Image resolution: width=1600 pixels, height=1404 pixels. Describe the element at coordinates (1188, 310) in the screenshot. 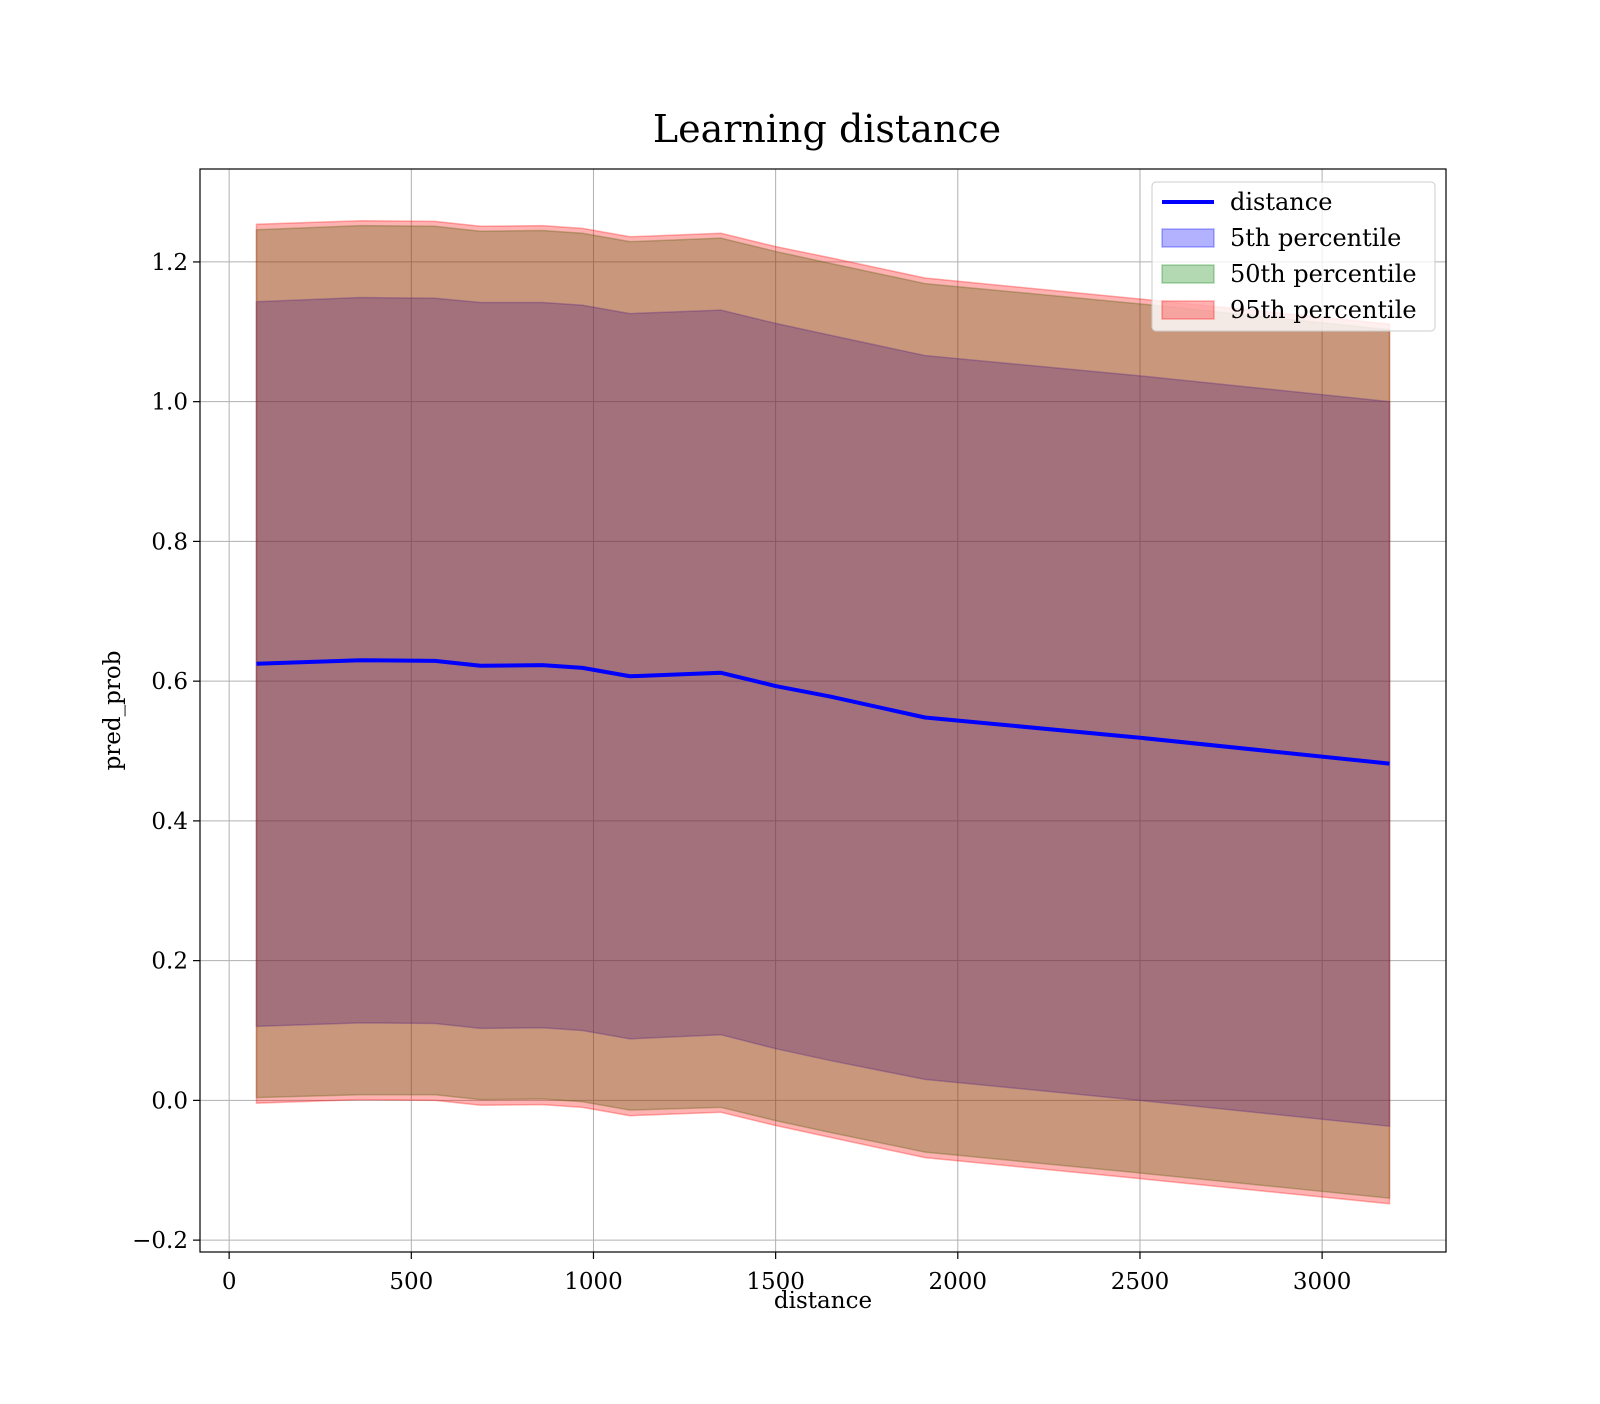

I see `legend-swatch-95th-percentile` at that location.